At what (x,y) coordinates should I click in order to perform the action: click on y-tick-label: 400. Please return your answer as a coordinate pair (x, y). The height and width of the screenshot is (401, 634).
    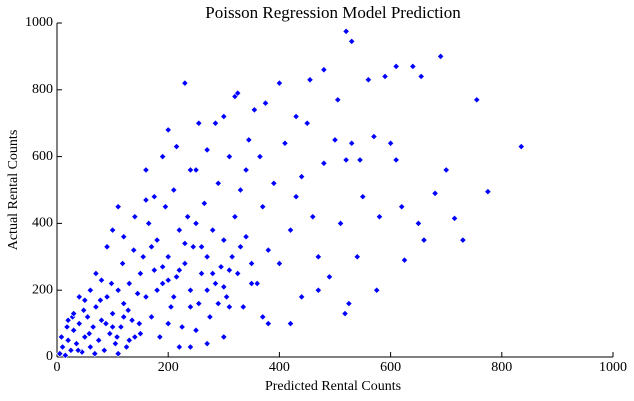
    Looking at the image, I should click on (42, 223).